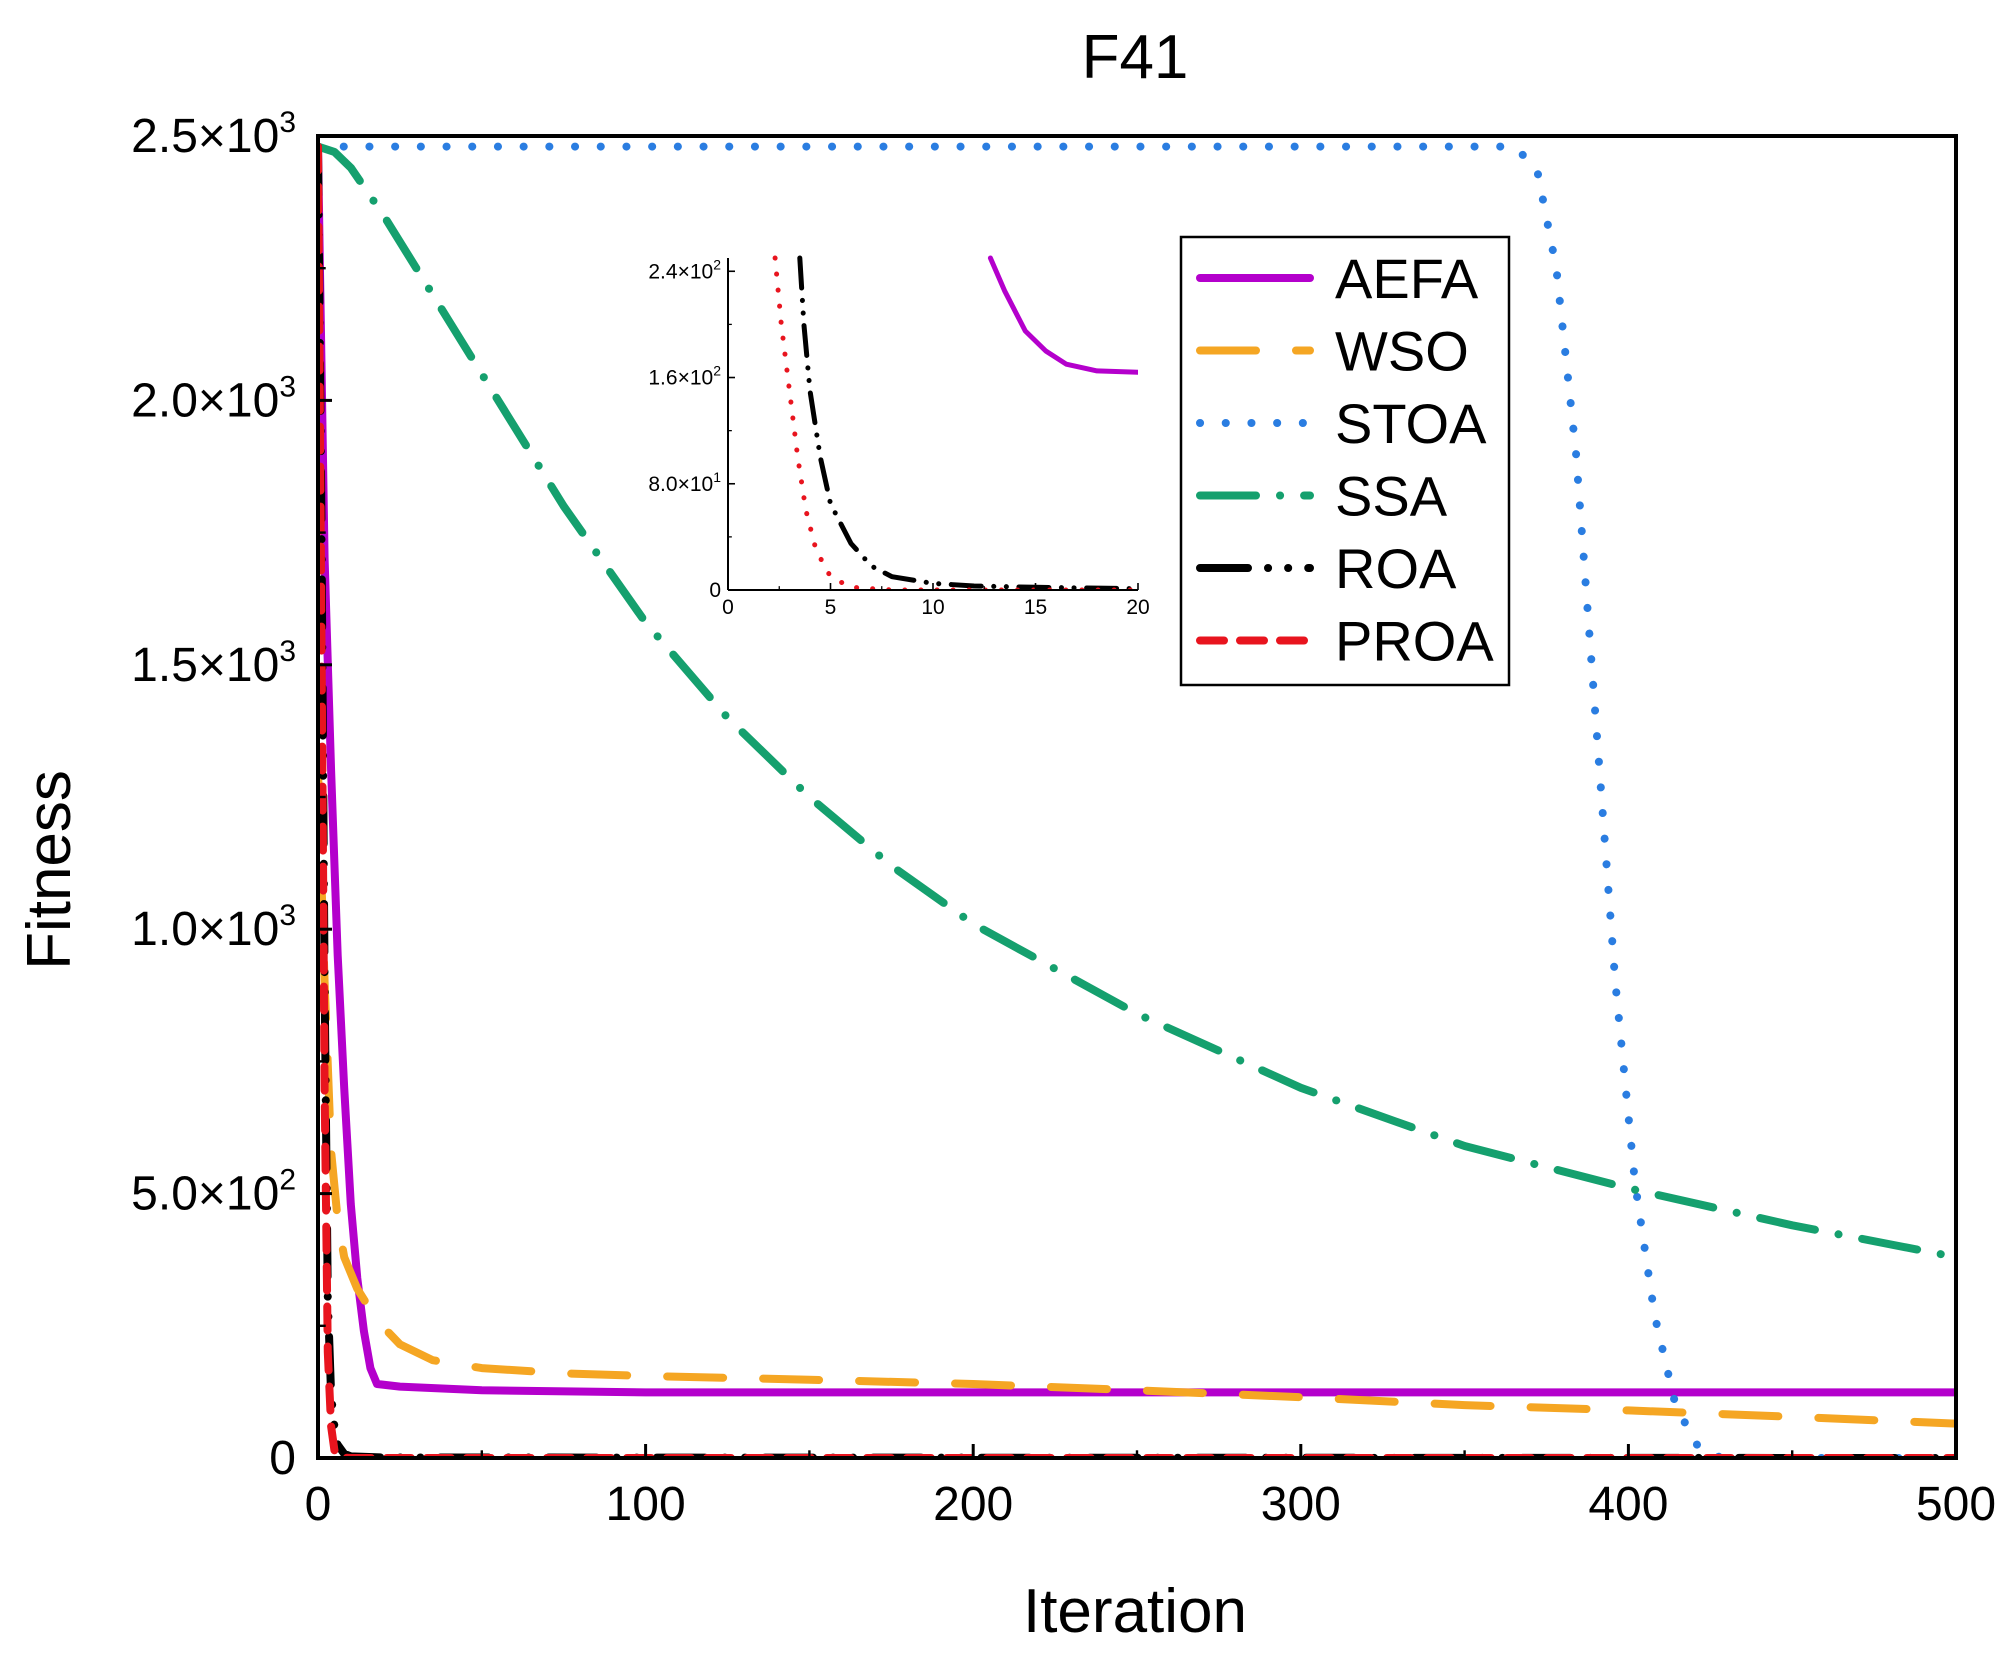 This screenshot has width=2010, height=1658. What do you see at coordinates (1396, 568) in the screenshot?
I see `legend-label-roa: ROA` at bounding box center [1396, 568].